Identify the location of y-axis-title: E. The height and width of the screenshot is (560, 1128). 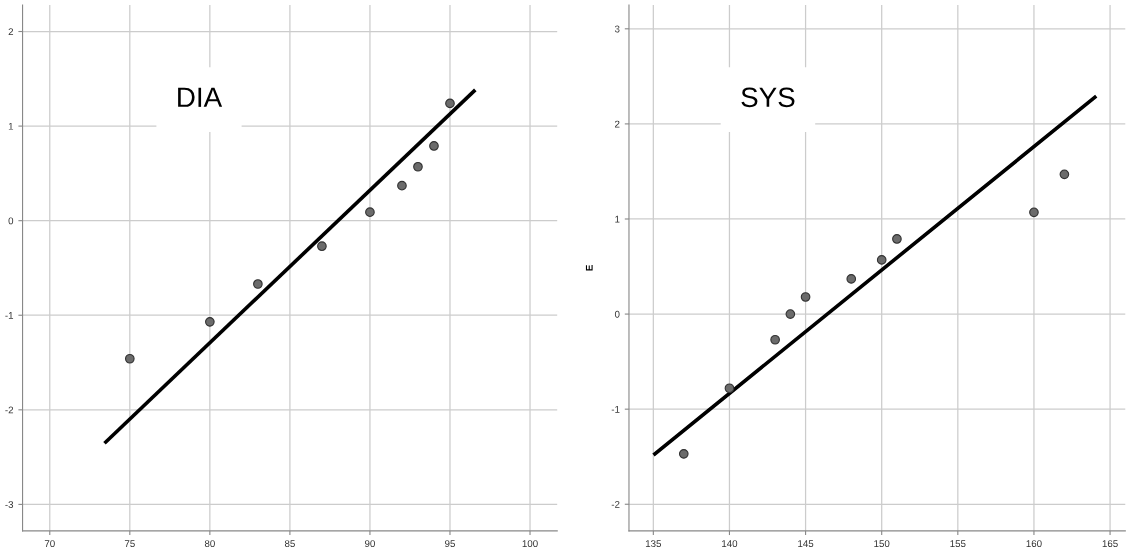
(589, 268).